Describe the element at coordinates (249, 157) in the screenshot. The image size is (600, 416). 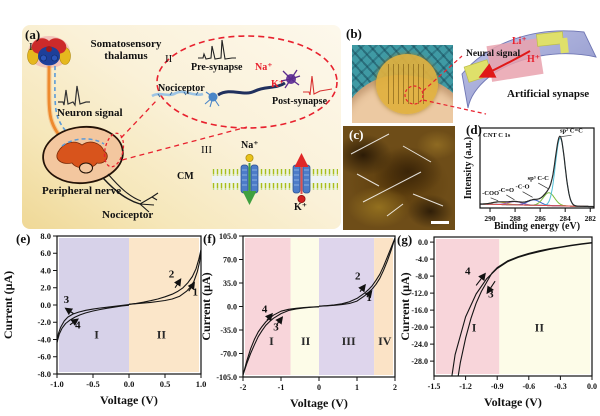
I see `sodium-ion-icon` at that location.